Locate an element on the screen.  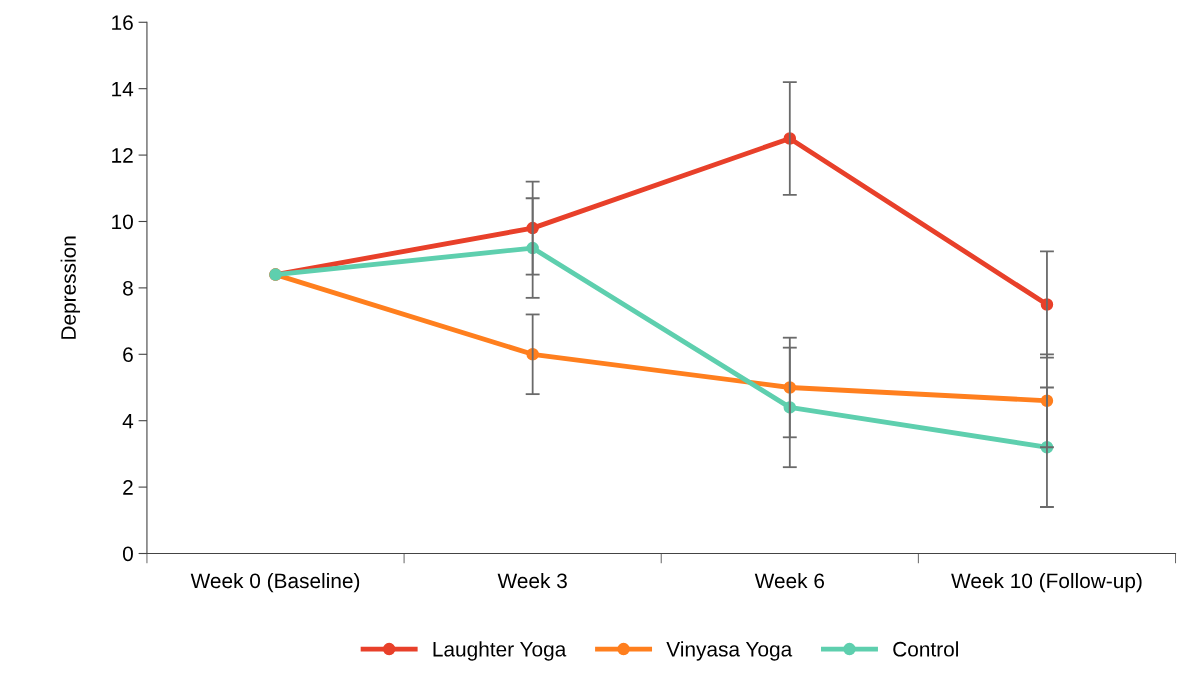
y-tick-label: 10 is located at coordinates (122, 222).